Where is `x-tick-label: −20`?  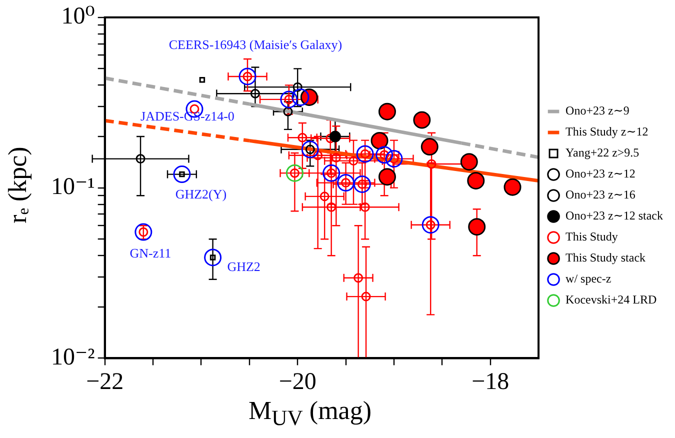 x-tick-label: −20 is located at coordinates (297, 381).